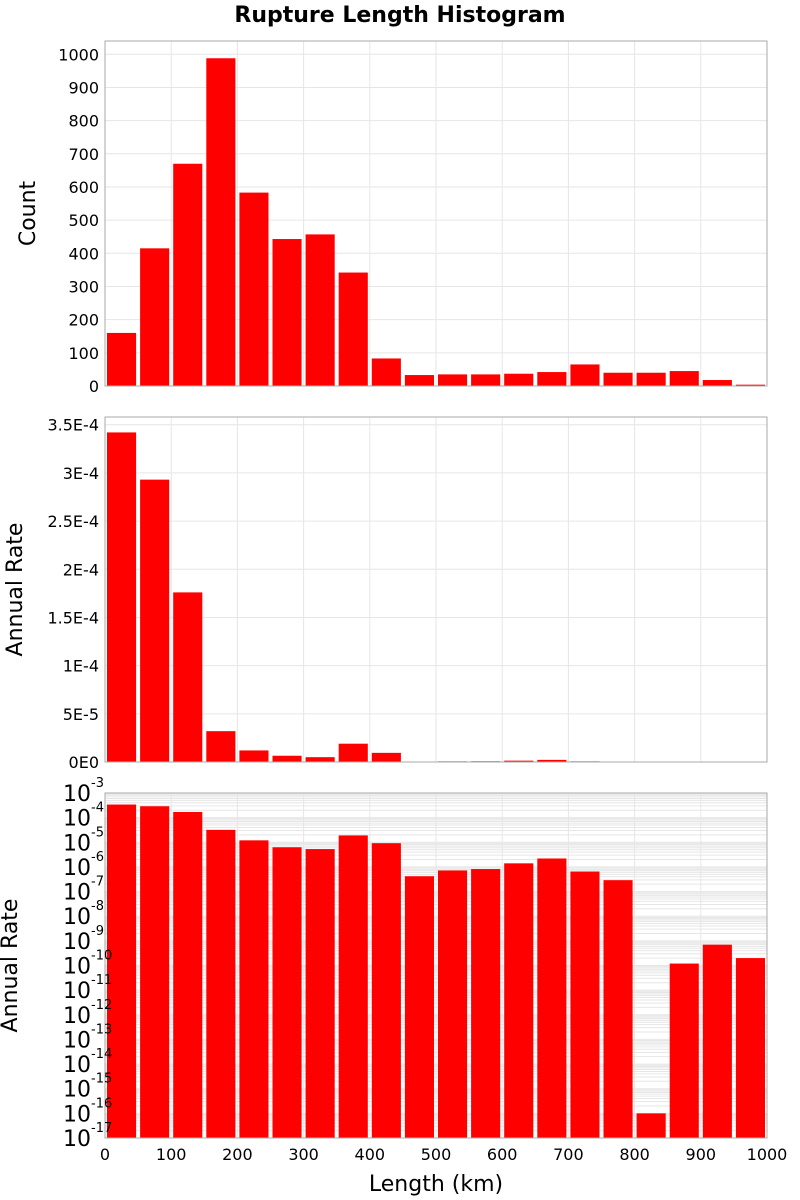  I want to click on y-tick-label: 0E0, so click(84, 762).